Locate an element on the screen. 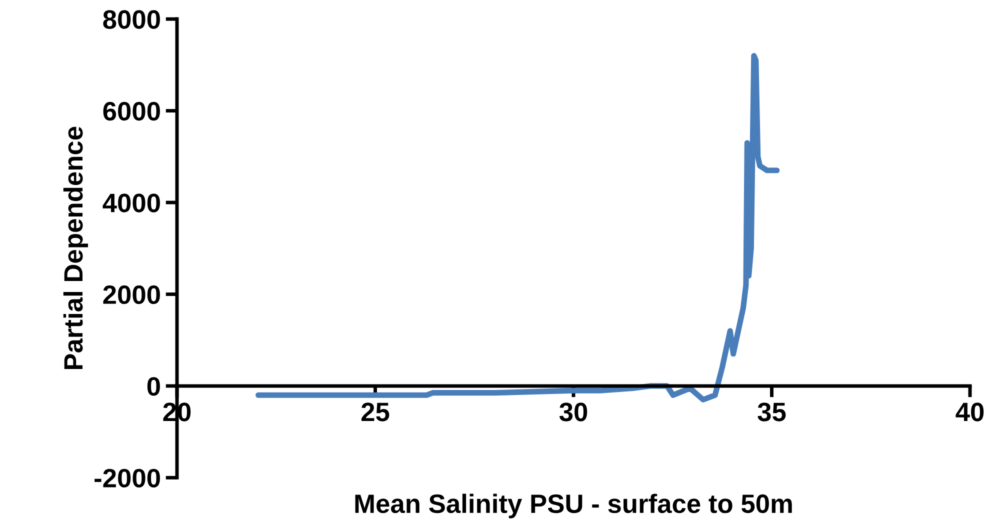  y-tick-label: 0 is located at coordinates (153, 386).